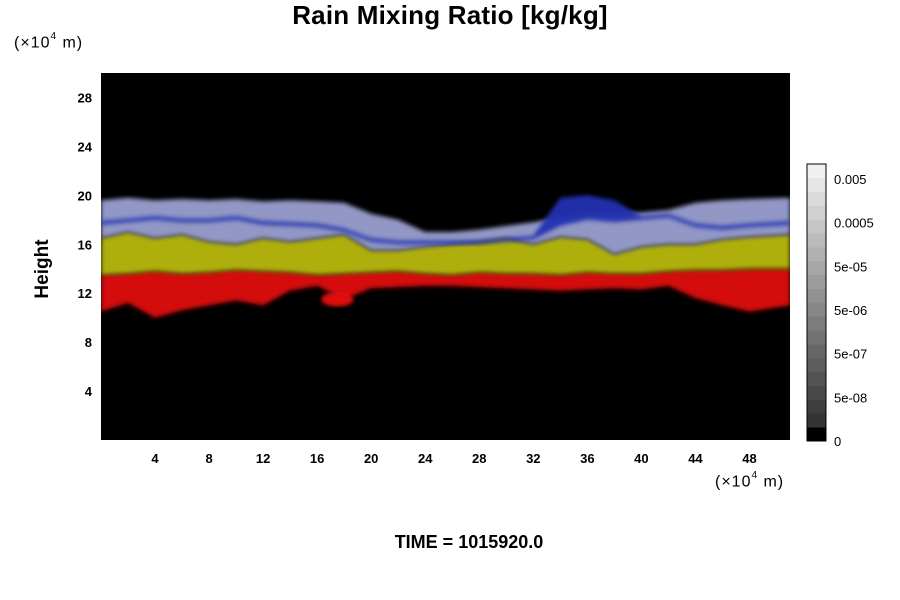  Describe the element at coordinates (469, 542) in the screenshot. I see `time-label: TIME = 1015920.0` at that location.